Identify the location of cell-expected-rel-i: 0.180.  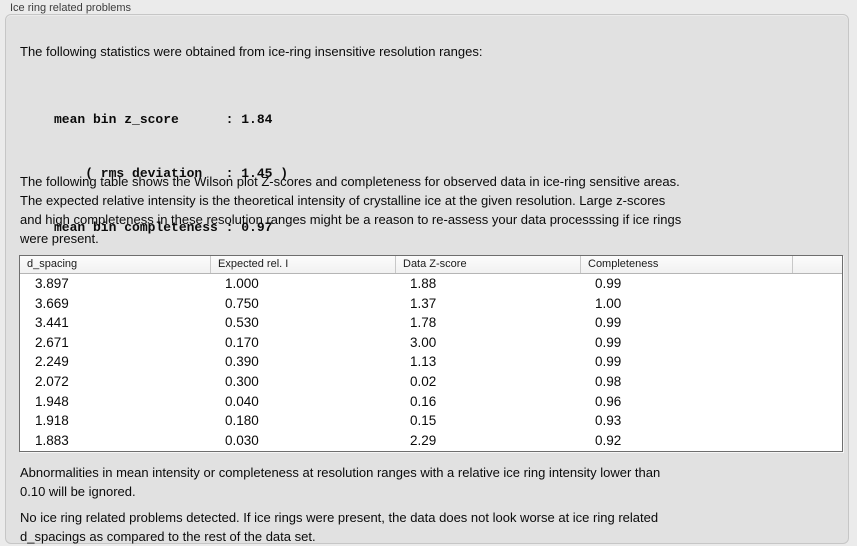
(242, 421).